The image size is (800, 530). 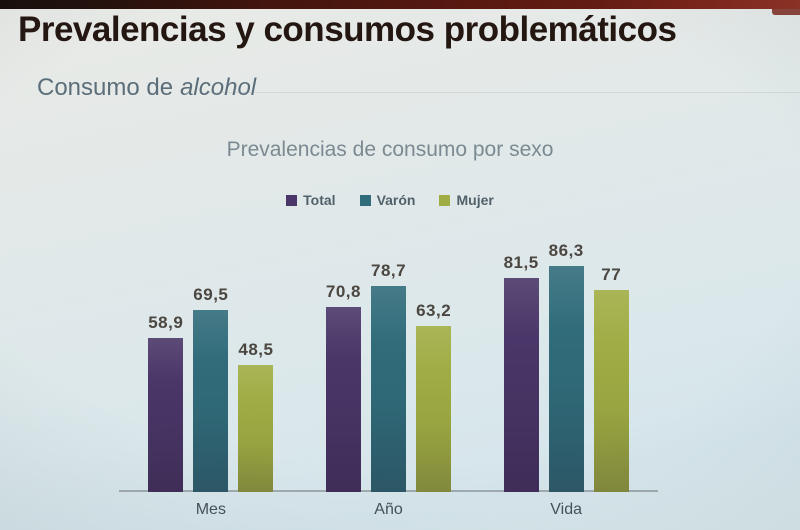 What do you see at coordinates (521, 262) in the screenshot?
I see `value-label-total-vida: 81,5` at bounding box center [521, 262].